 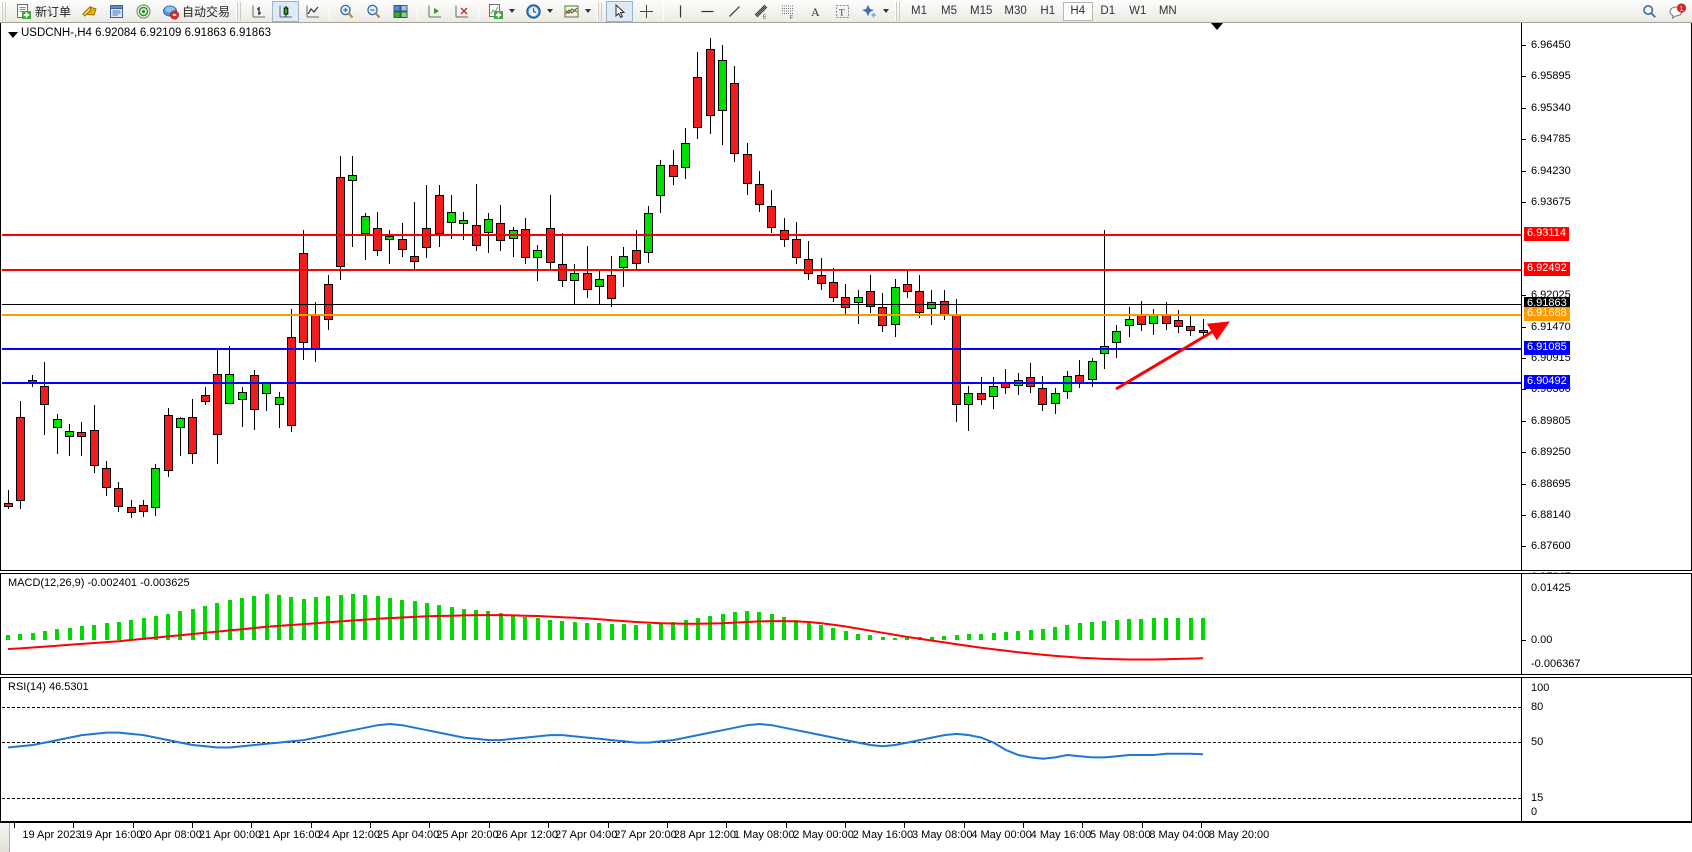 What do you see at coordinates (1077, 11) in the screenshot?
I see `timeframe-h4: H4` at bounding box center [1077, 11].